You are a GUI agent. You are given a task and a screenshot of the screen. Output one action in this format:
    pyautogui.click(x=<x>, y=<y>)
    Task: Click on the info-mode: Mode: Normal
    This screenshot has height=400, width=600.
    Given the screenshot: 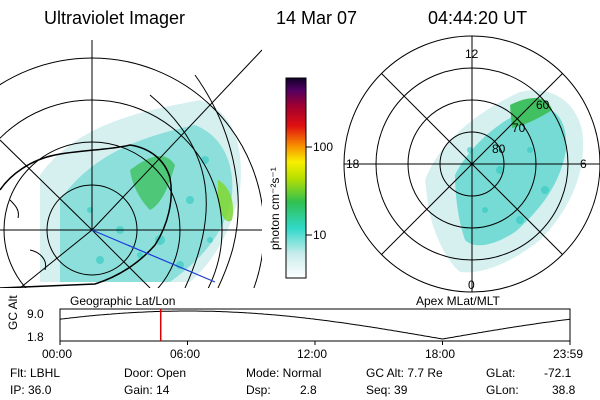 What is the action you would take?
    pyautogui.click(x=284, y=373)
    